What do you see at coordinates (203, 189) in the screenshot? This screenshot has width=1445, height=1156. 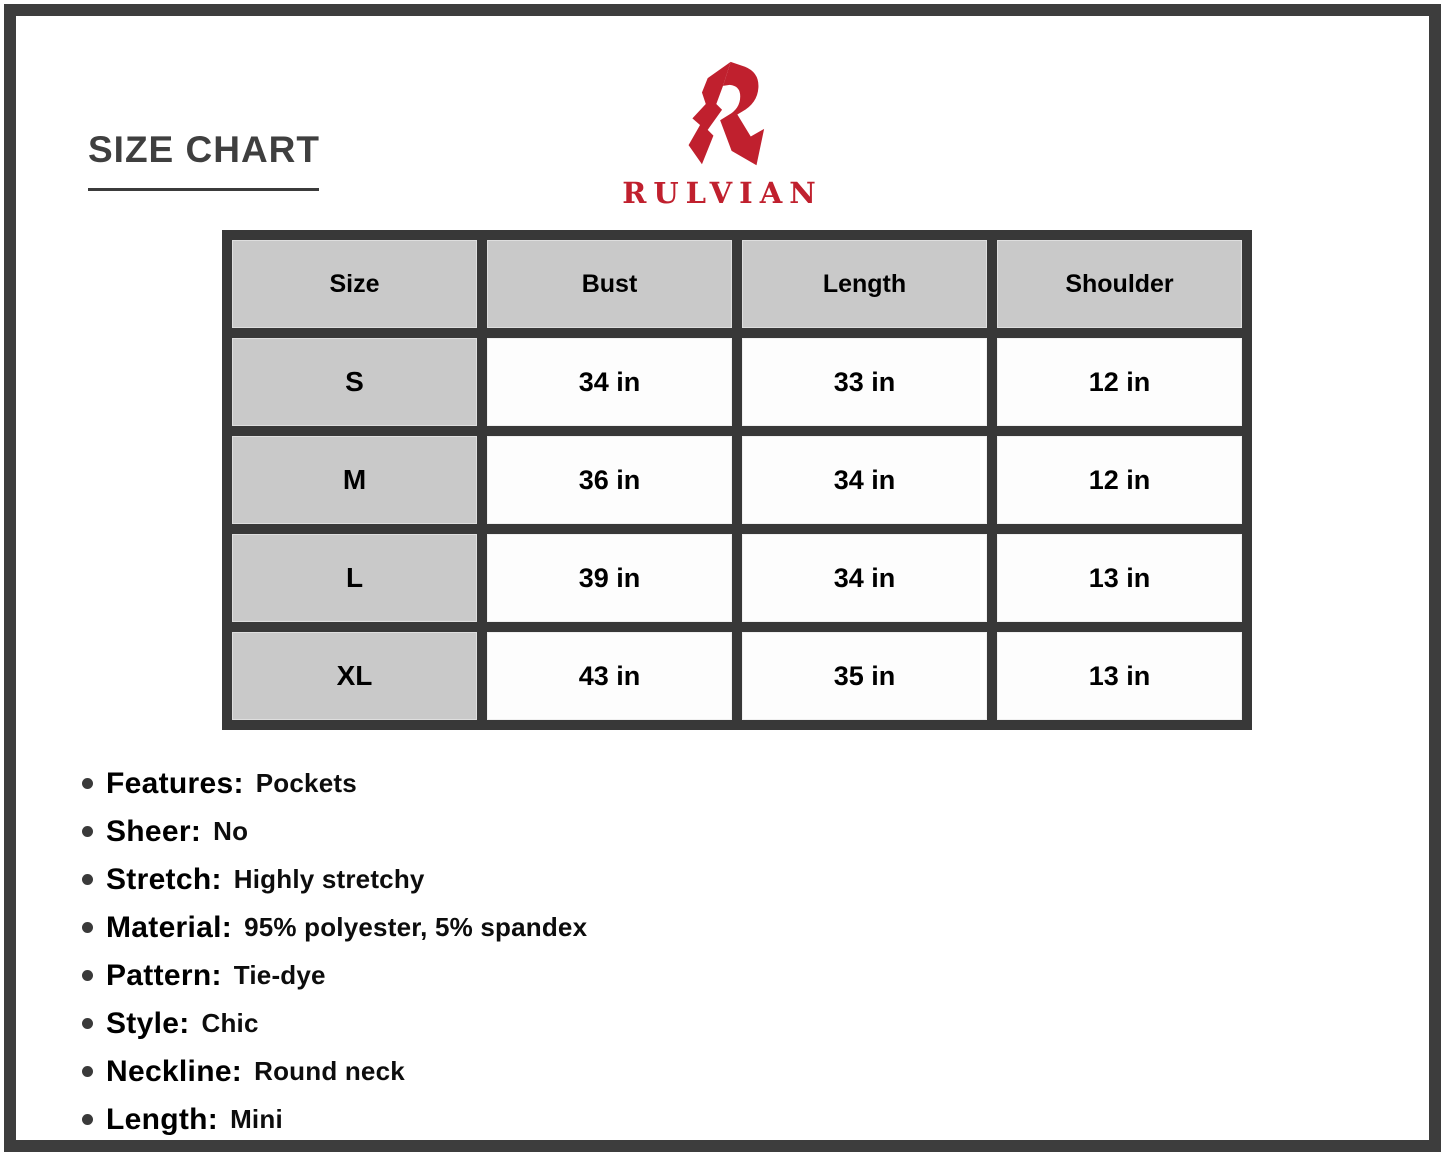 I see `title-underline` at bounding box center [203, 189].